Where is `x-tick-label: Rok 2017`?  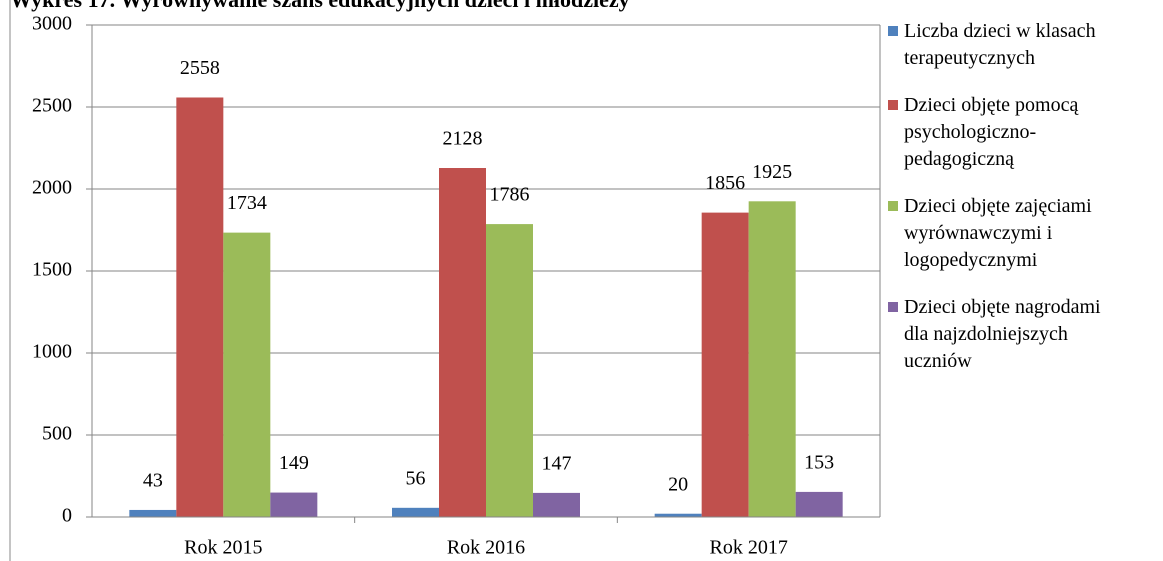
x-tick-label: Rok 2017 is located at coordinates (748, 548).